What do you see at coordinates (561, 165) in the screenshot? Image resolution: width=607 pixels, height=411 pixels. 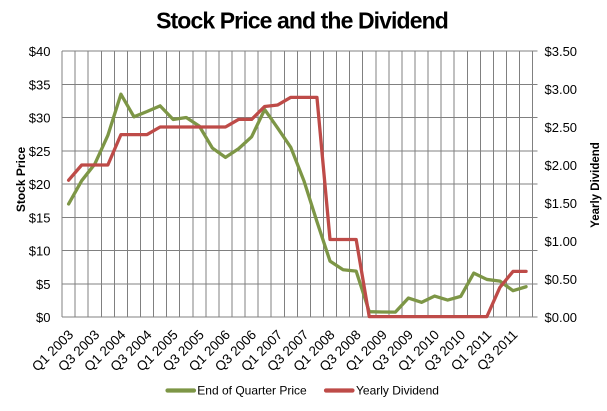 I see `svg-text: $2.00` at bounding box center [561, 165].